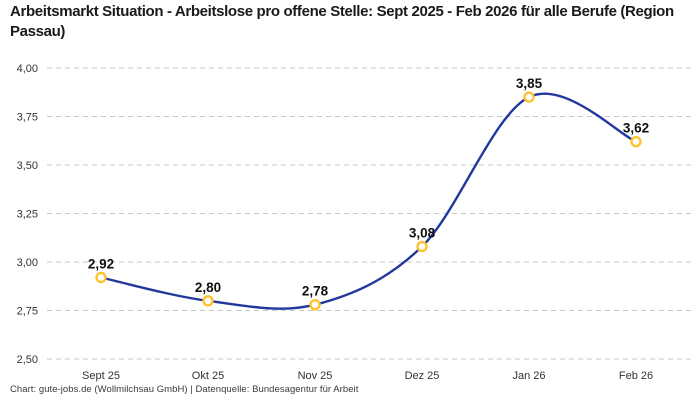 This screenshot has height=400, width=700. Describe the element at coordinates (315, 291) in the screenshot. I see `data-point-label: 2,78` at that location.